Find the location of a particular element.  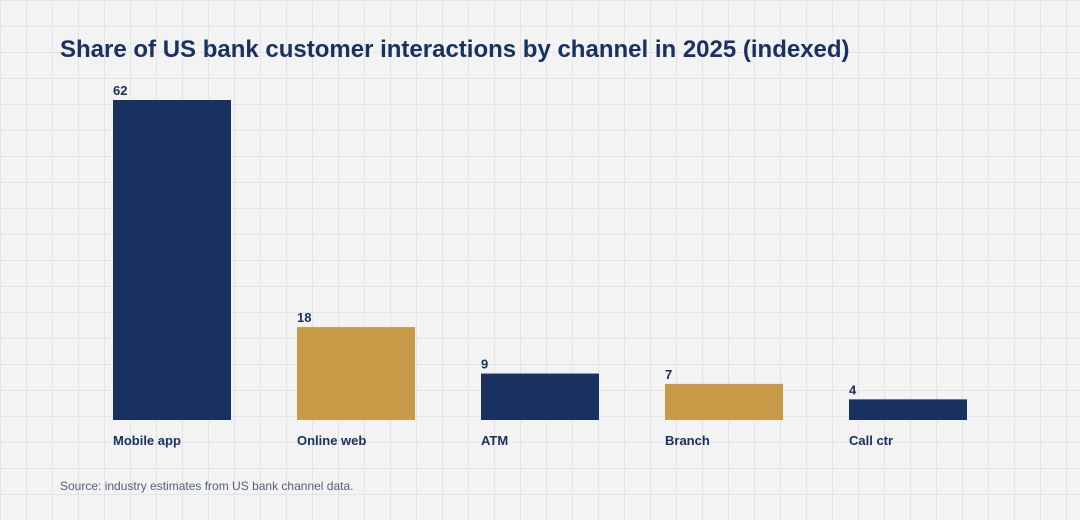

value-label-atm: 9 is located at coordinates (484, 364).